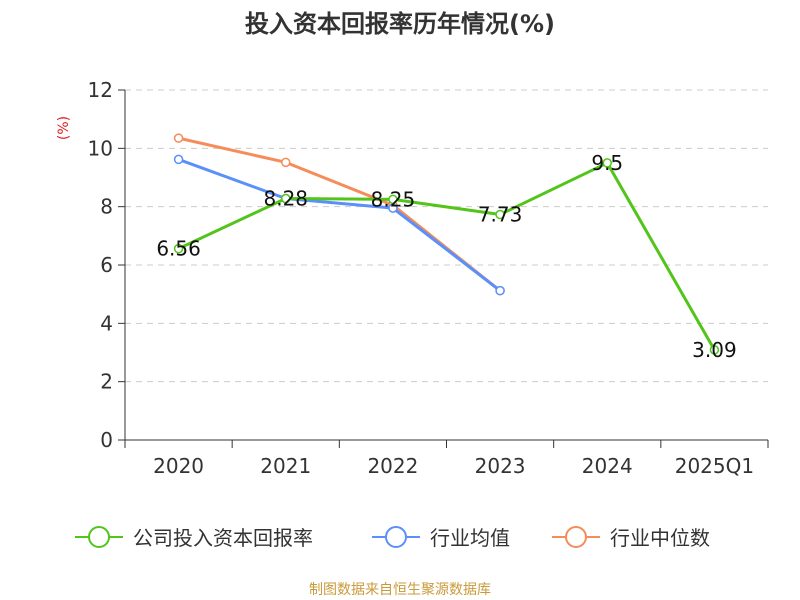 The image size is (800, 600). I want to click on legend-label: 公司投入资本回报率, so click(223, 538).